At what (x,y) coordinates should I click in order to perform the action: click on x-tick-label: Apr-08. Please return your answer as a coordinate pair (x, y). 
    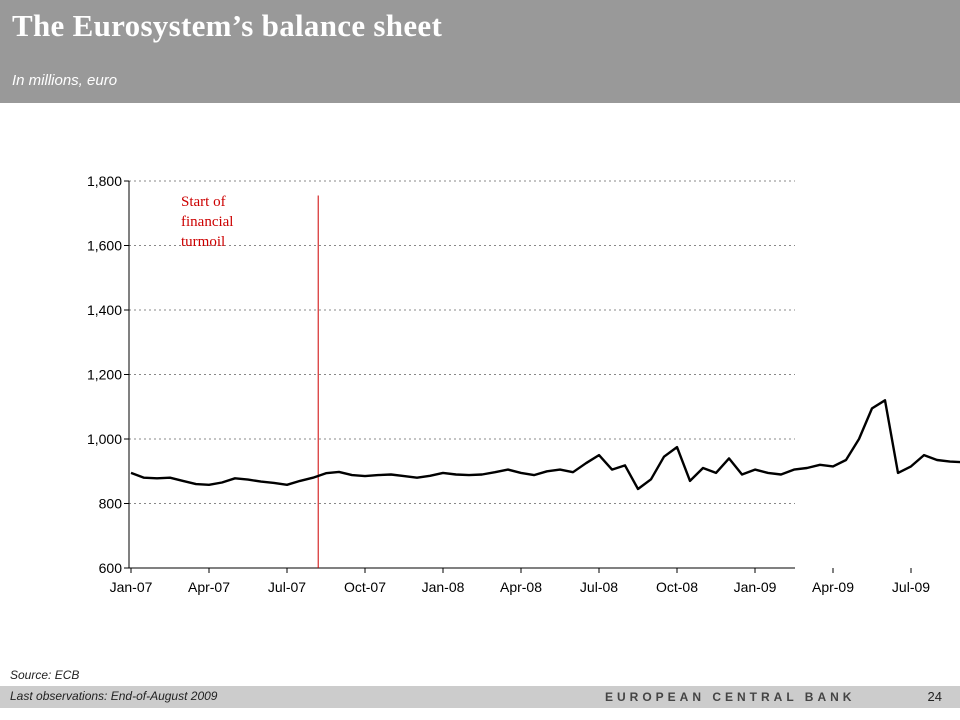
    Looking at the image, I should click on (521, 587).